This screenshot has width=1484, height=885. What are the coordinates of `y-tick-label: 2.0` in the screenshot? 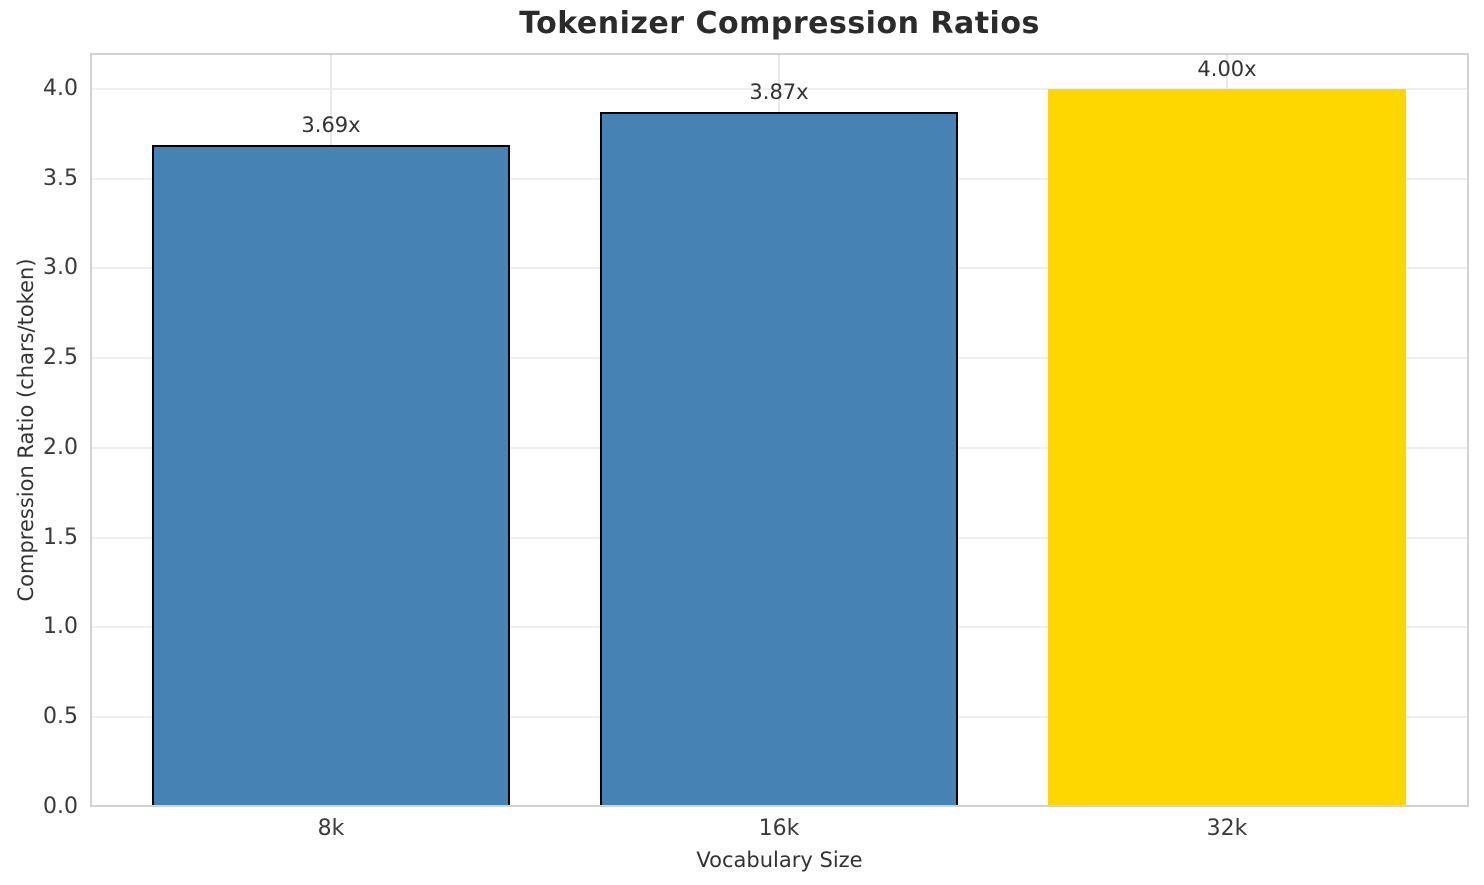 It's located at (60, 447).